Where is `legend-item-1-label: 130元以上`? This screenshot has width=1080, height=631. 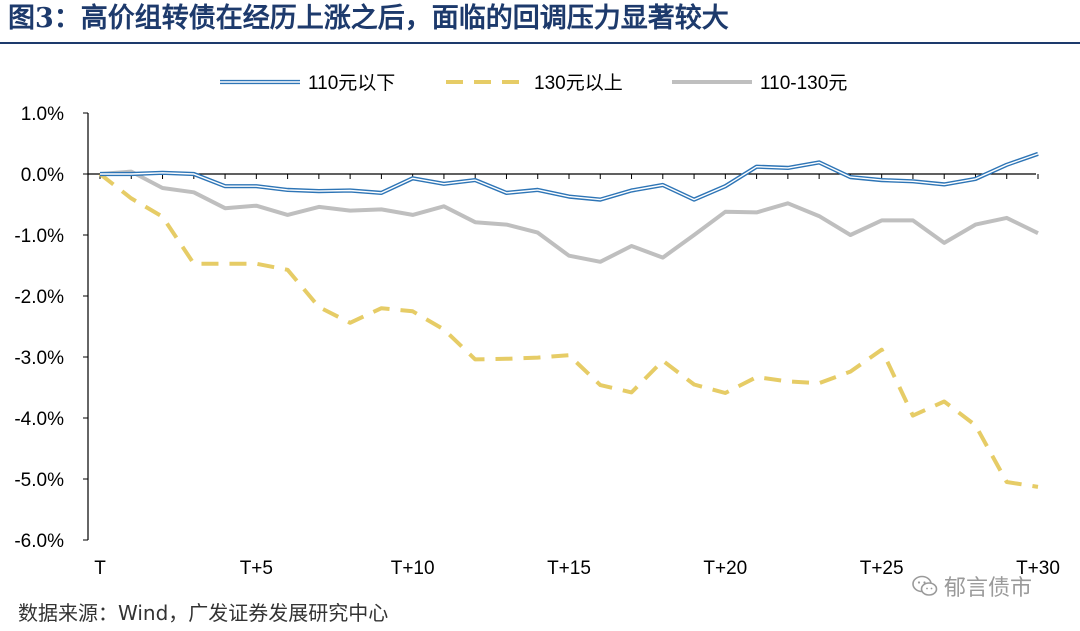
legend-item-1-label: 130元以上 is located at coordinates (578, 83).